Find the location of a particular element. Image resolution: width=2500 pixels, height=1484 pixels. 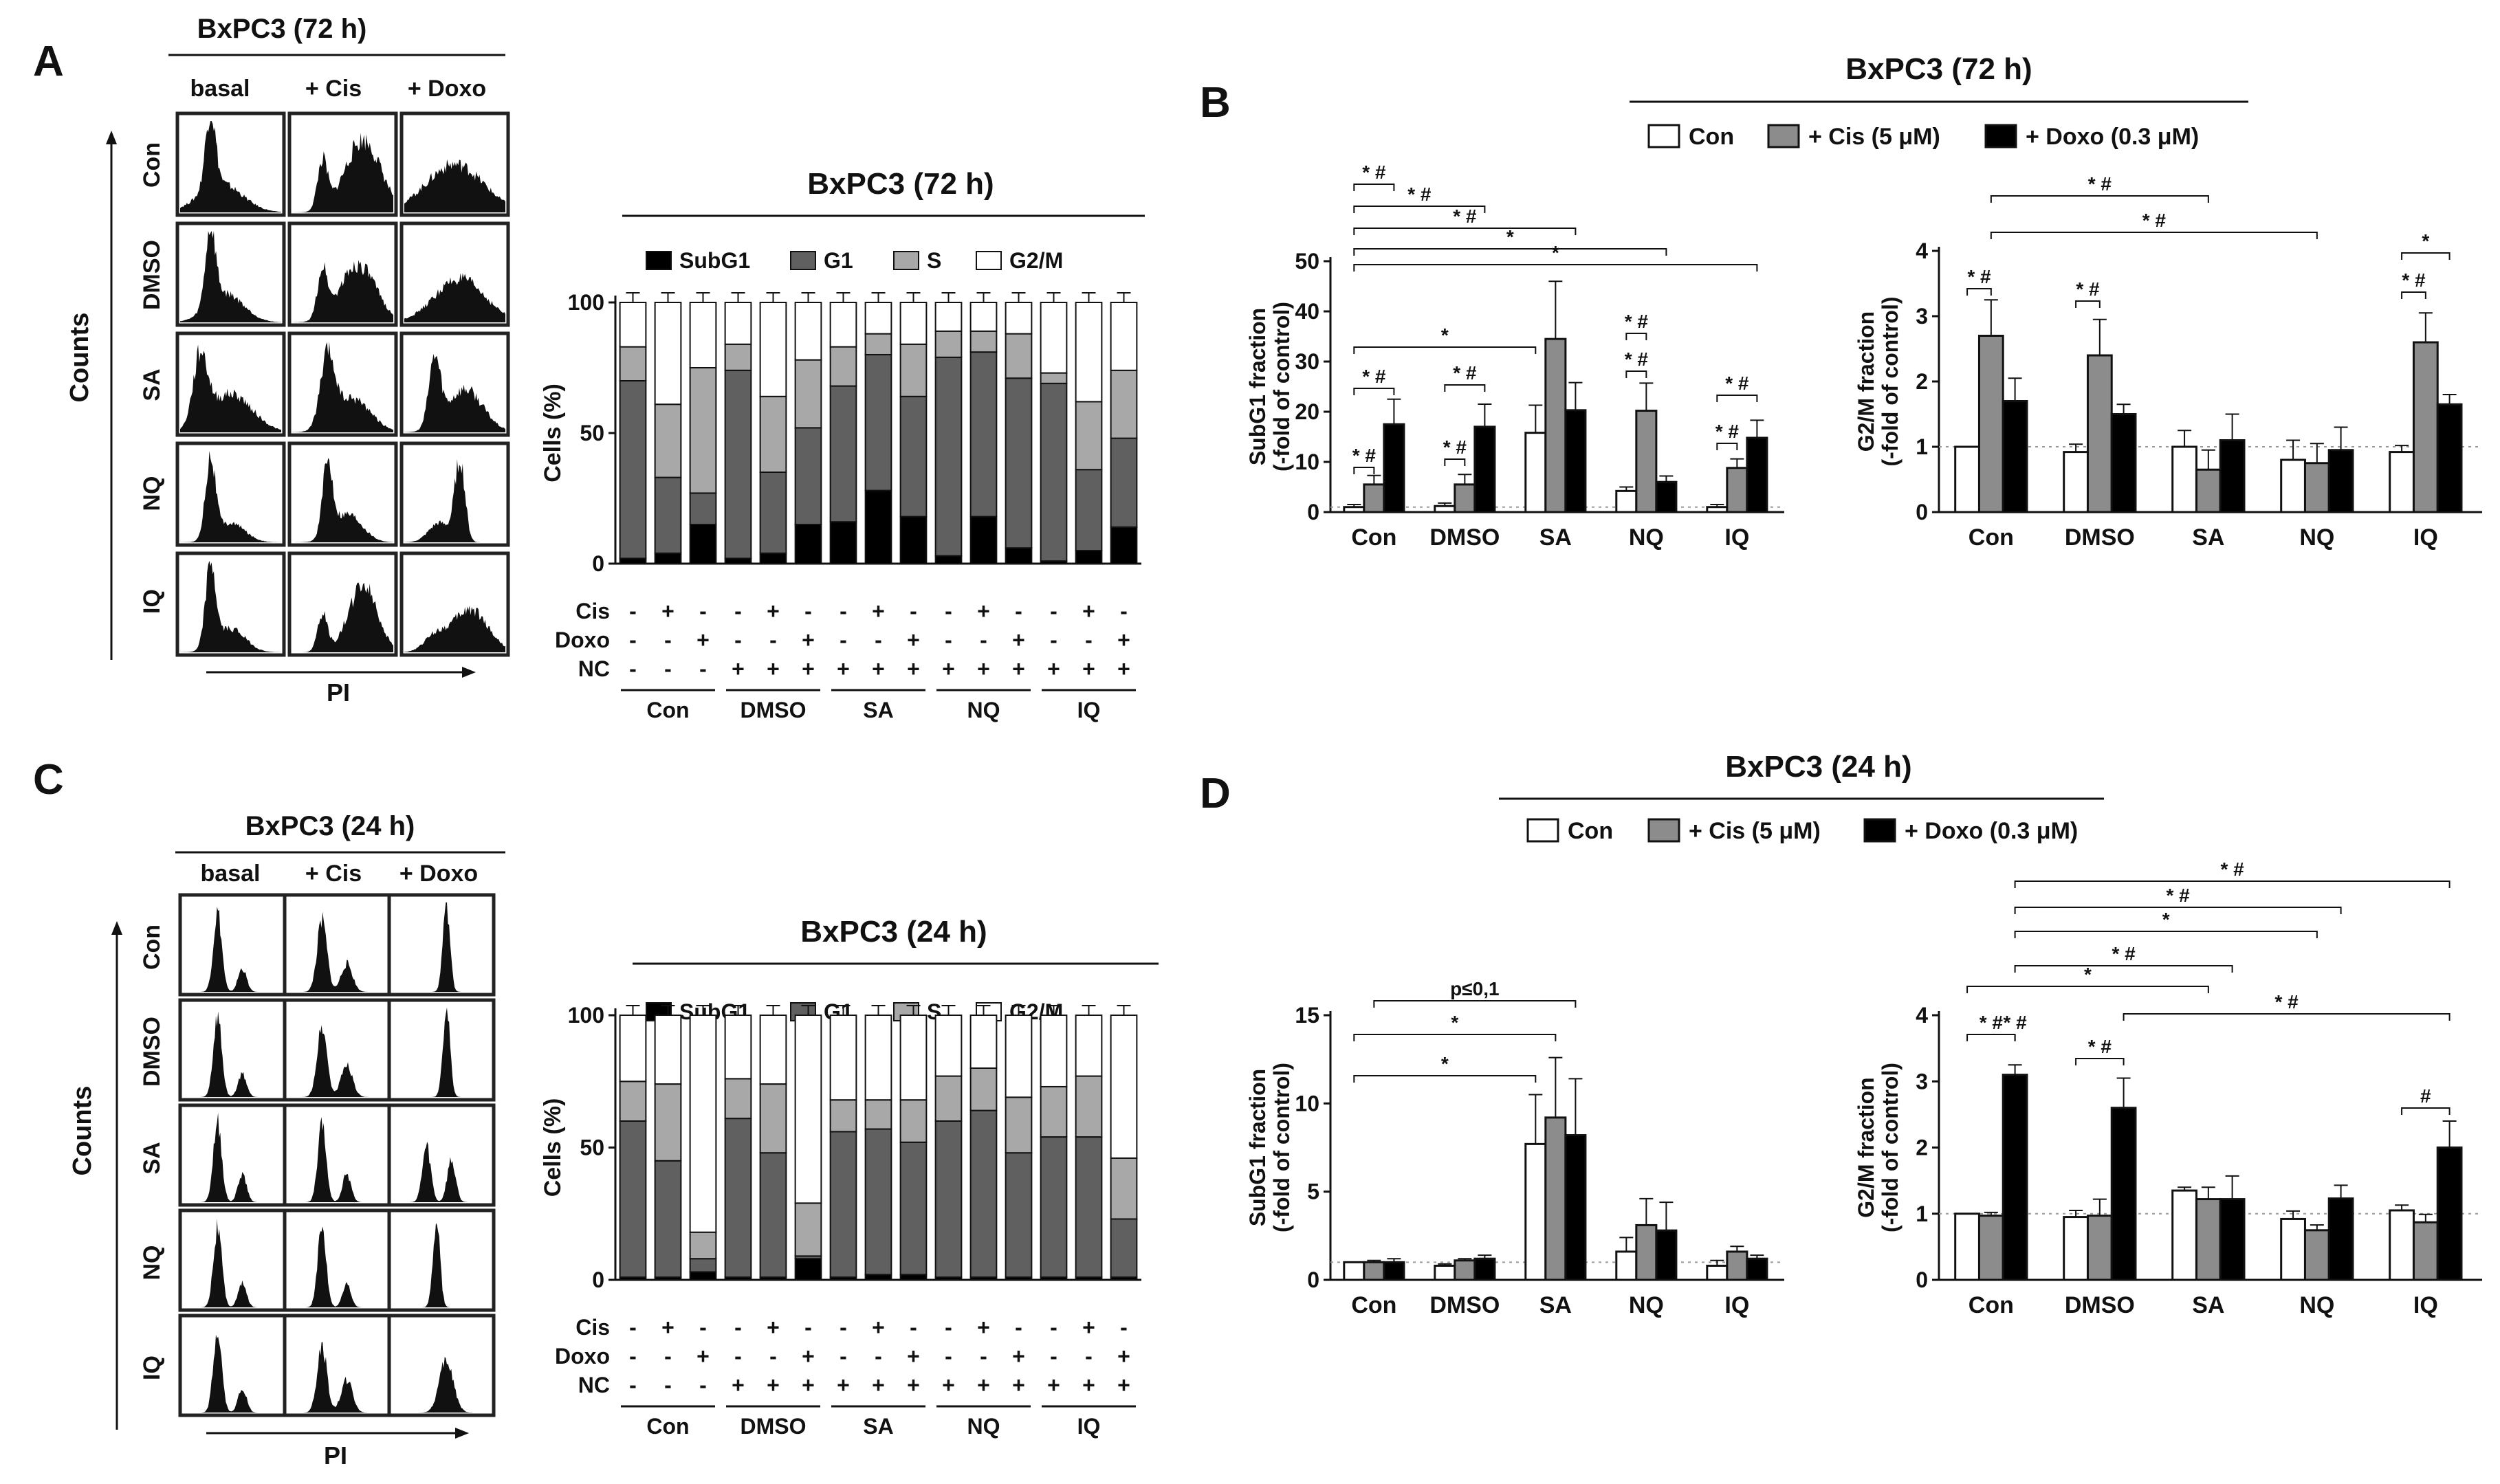

panel-b-g2m-ytick: 0 is located at coordinates (1922, 512).